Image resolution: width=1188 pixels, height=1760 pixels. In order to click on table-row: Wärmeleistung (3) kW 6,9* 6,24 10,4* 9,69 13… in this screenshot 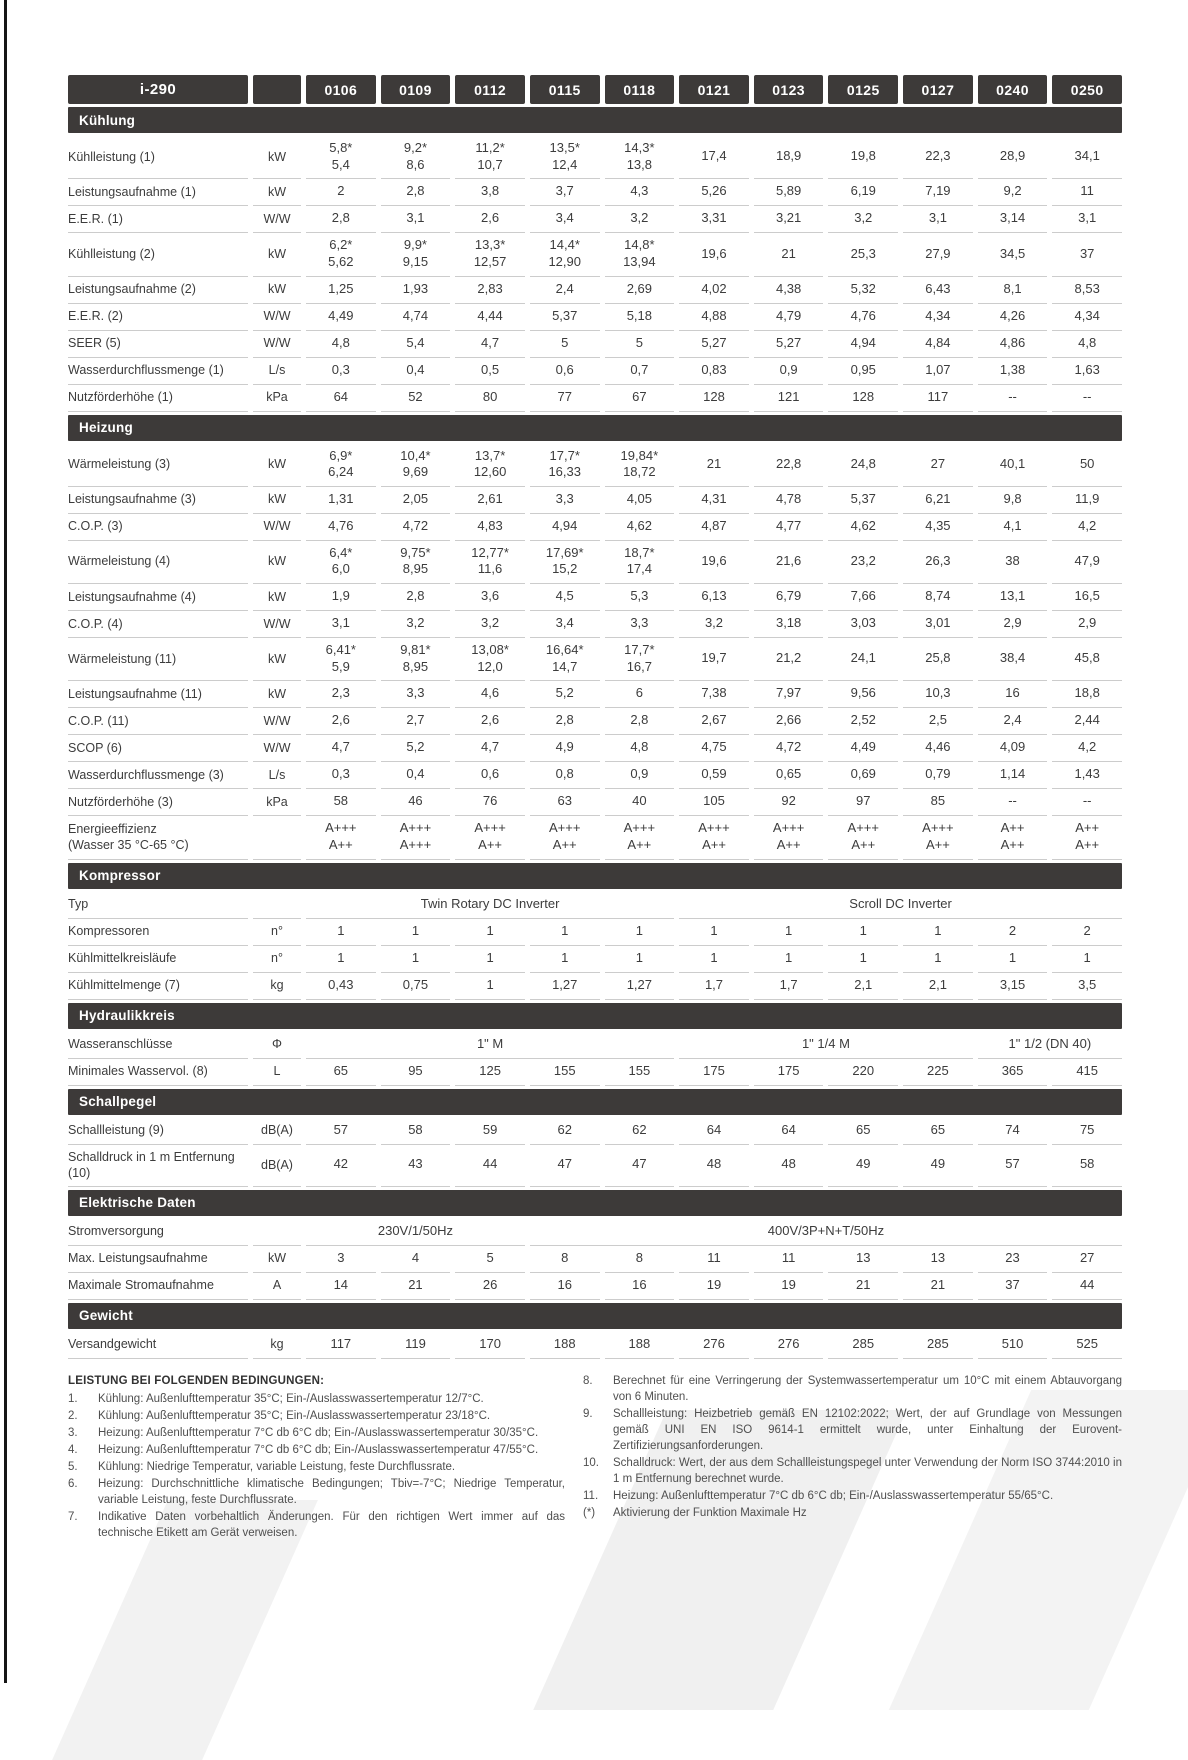, I will do `click(595, 465)`.